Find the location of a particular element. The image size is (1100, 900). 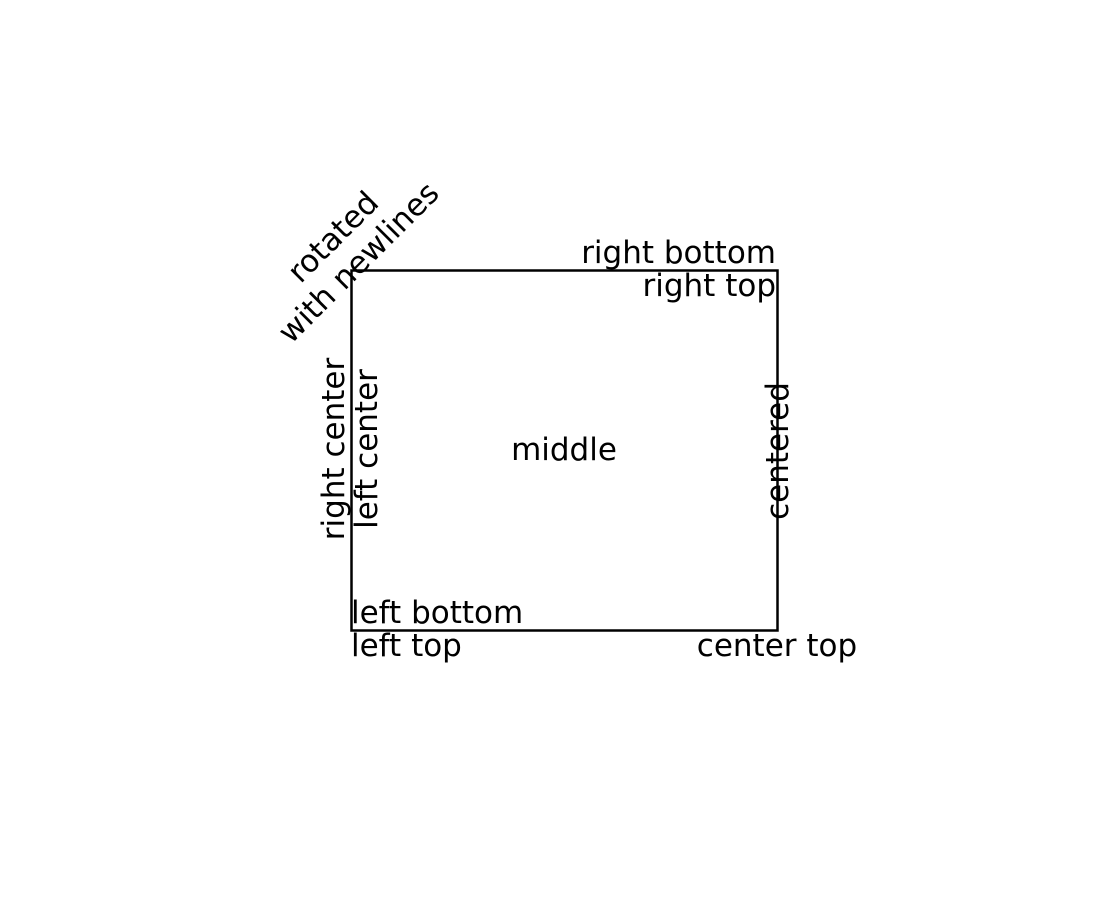

label-left-center: left center is located at coordinates (367, 449).